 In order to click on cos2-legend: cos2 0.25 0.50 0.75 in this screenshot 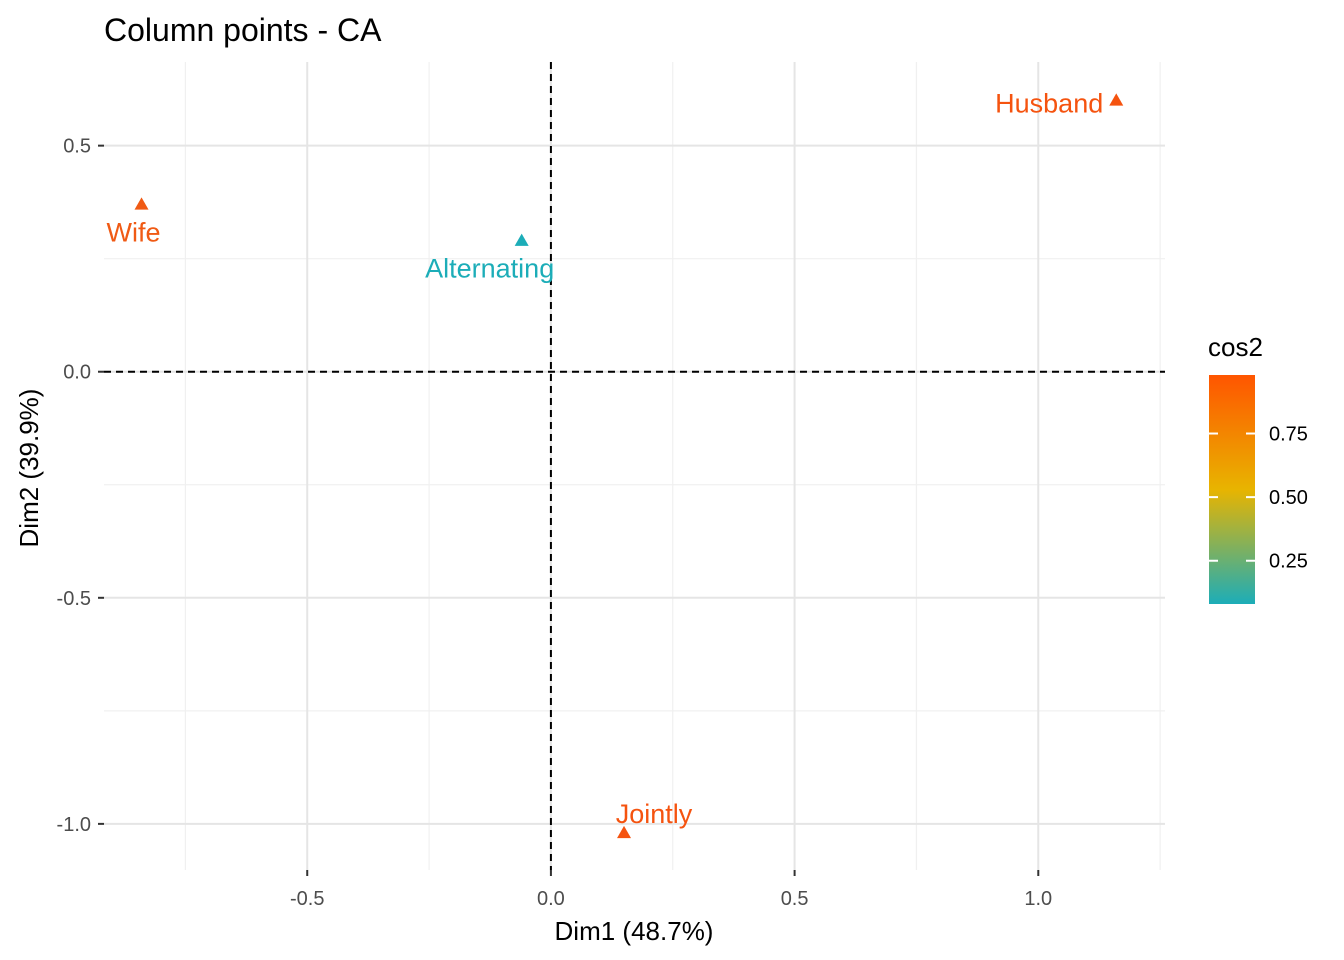, I will do `click(1258, 468)`.